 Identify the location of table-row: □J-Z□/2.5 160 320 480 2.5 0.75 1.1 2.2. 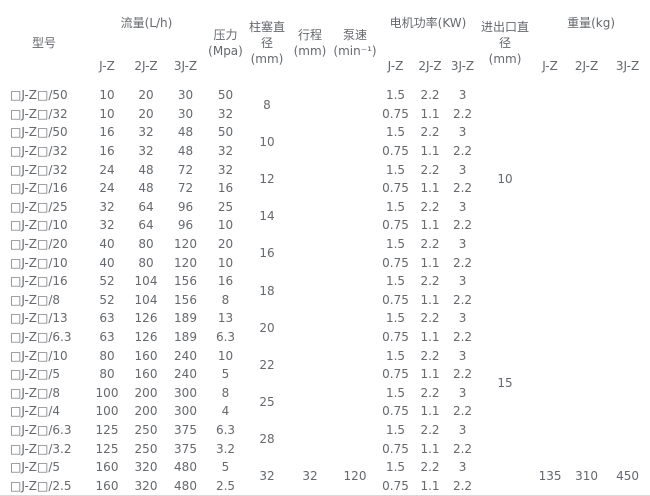
(325, 485).